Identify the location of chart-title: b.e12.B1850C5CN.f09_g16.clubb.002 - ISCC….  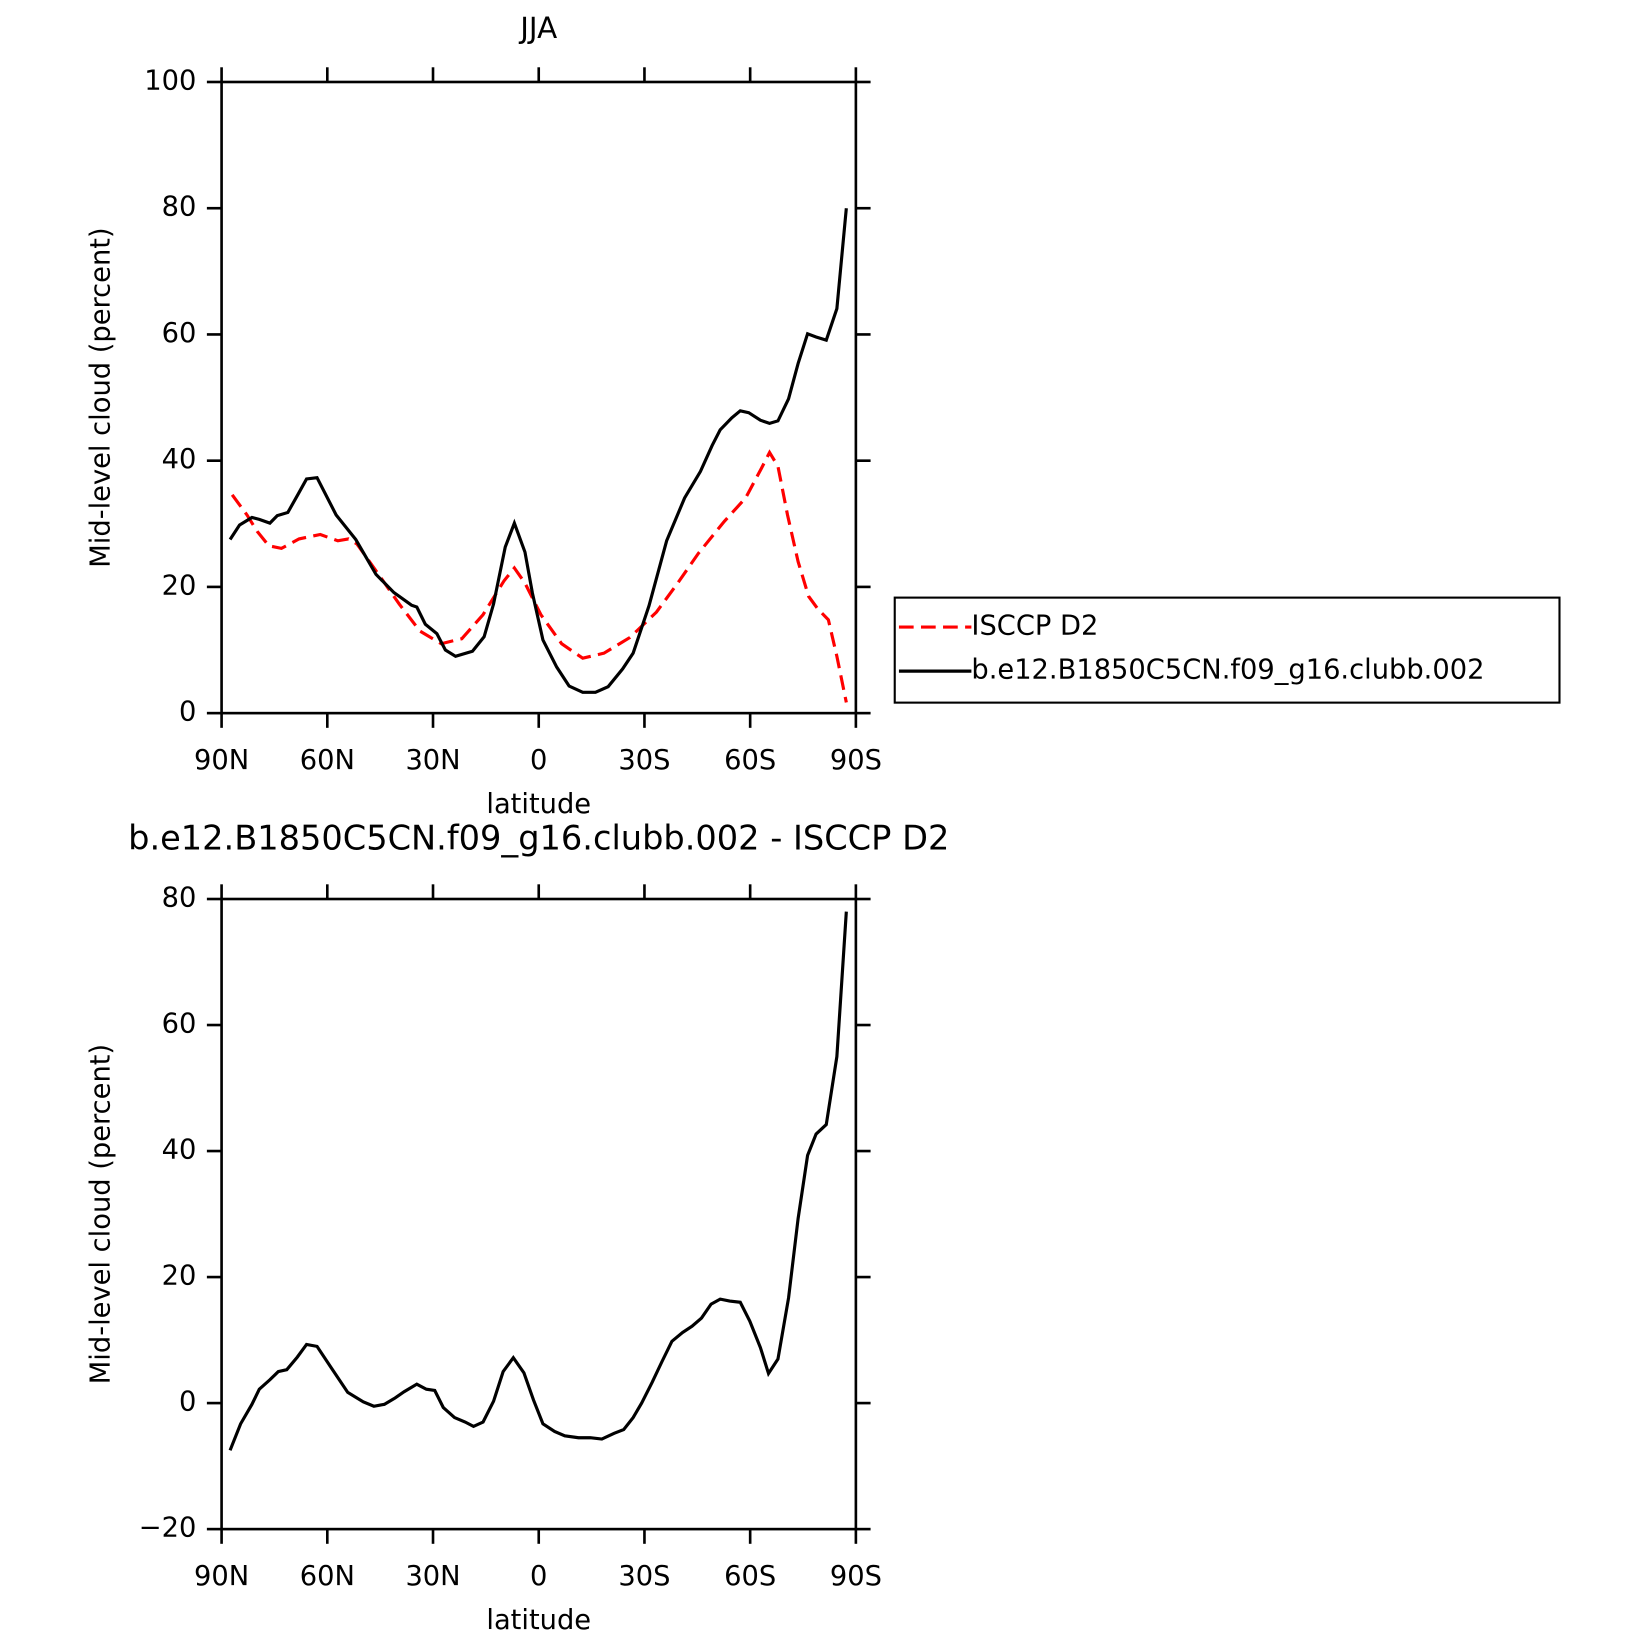
(538, 838).